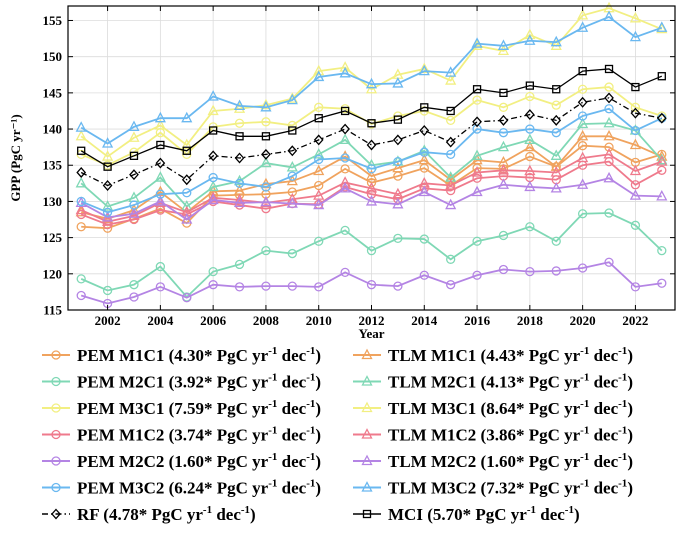 This screenshot has width=685, height=534. I want to click on x-tick-label: 2022, so click(635, 320).